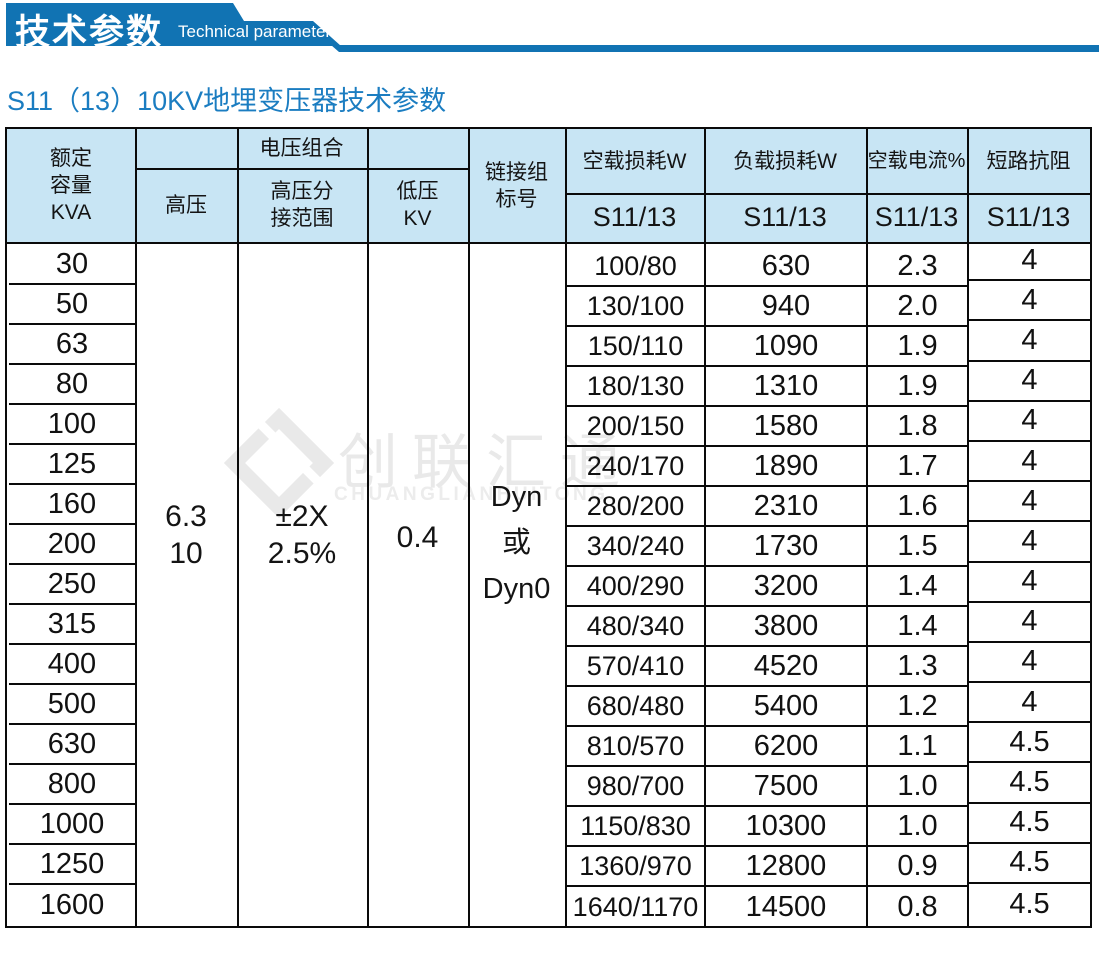  I want to click on cell-impedance-row1: 4, so click(1029, 261).